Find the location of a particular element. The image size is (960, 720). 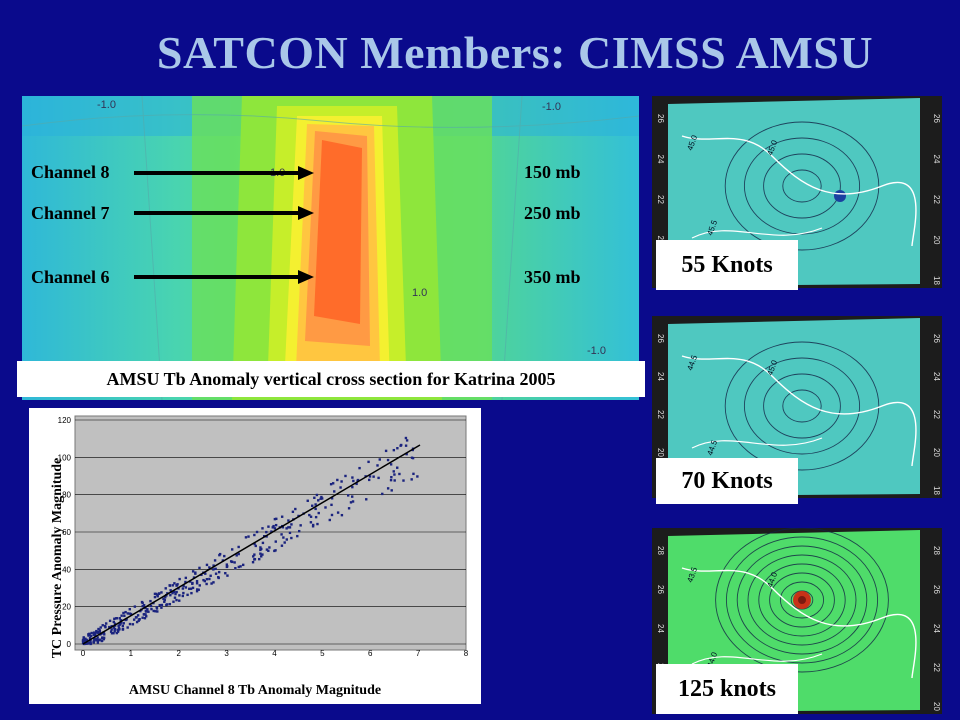

x-tick-label: 4 is located at coordinates (274, 653).